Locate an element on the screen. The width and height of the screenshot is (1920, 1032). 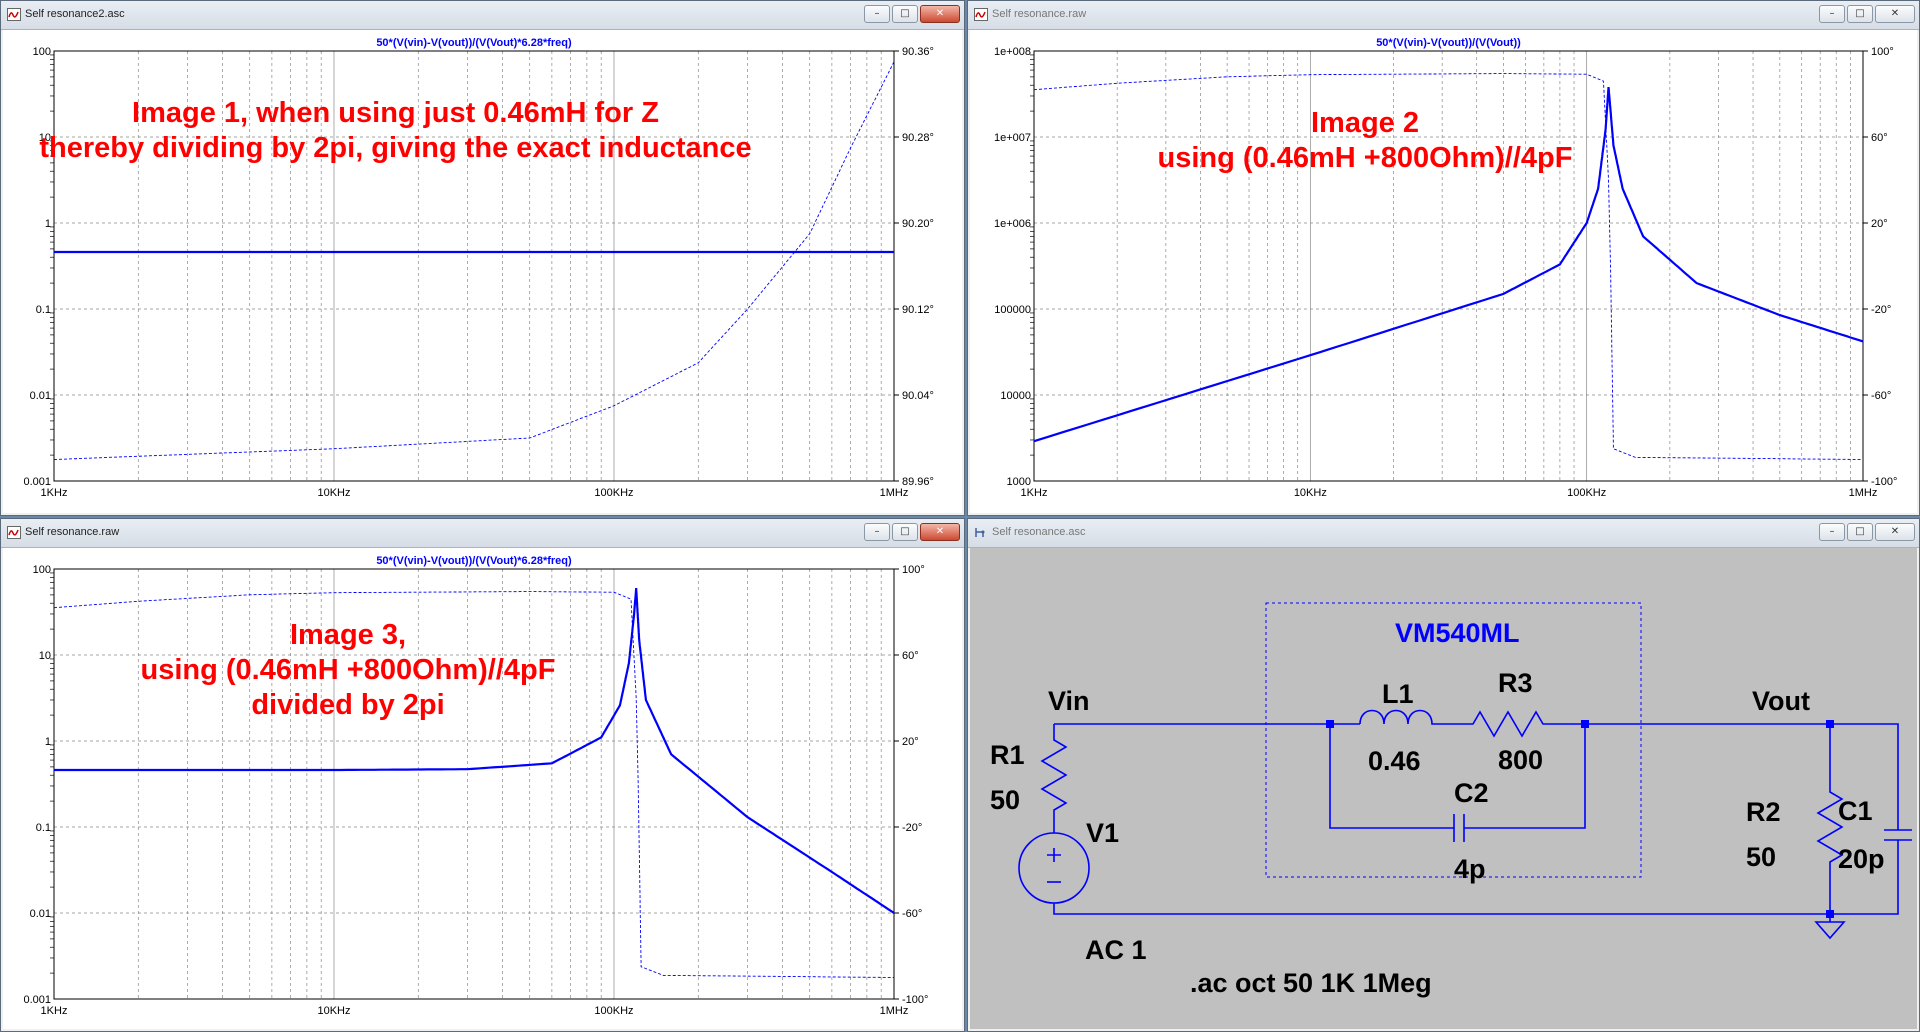
c1-value: 20p is located at coordinates (1861, 859).